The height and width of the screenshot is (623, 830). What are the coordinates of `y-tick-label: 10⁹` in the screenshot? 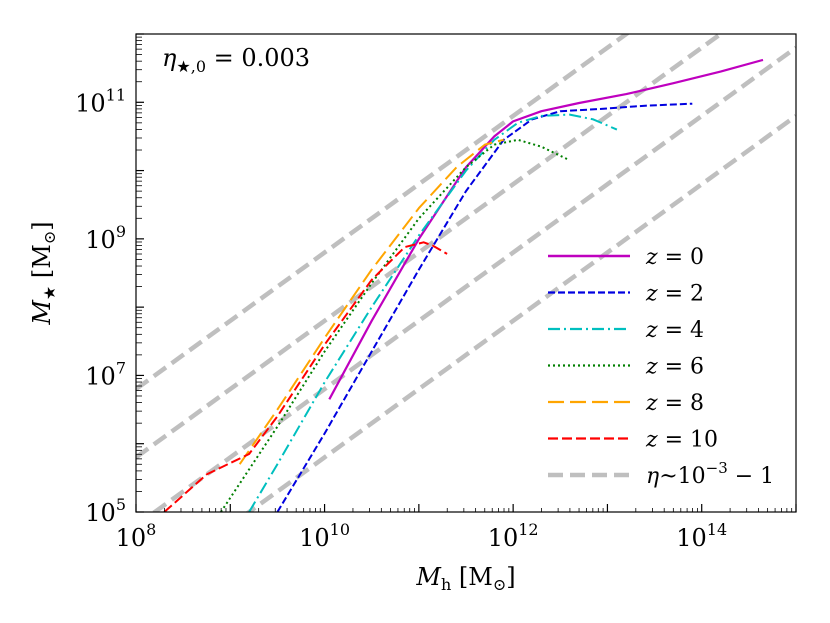 It's located at (105, 238).